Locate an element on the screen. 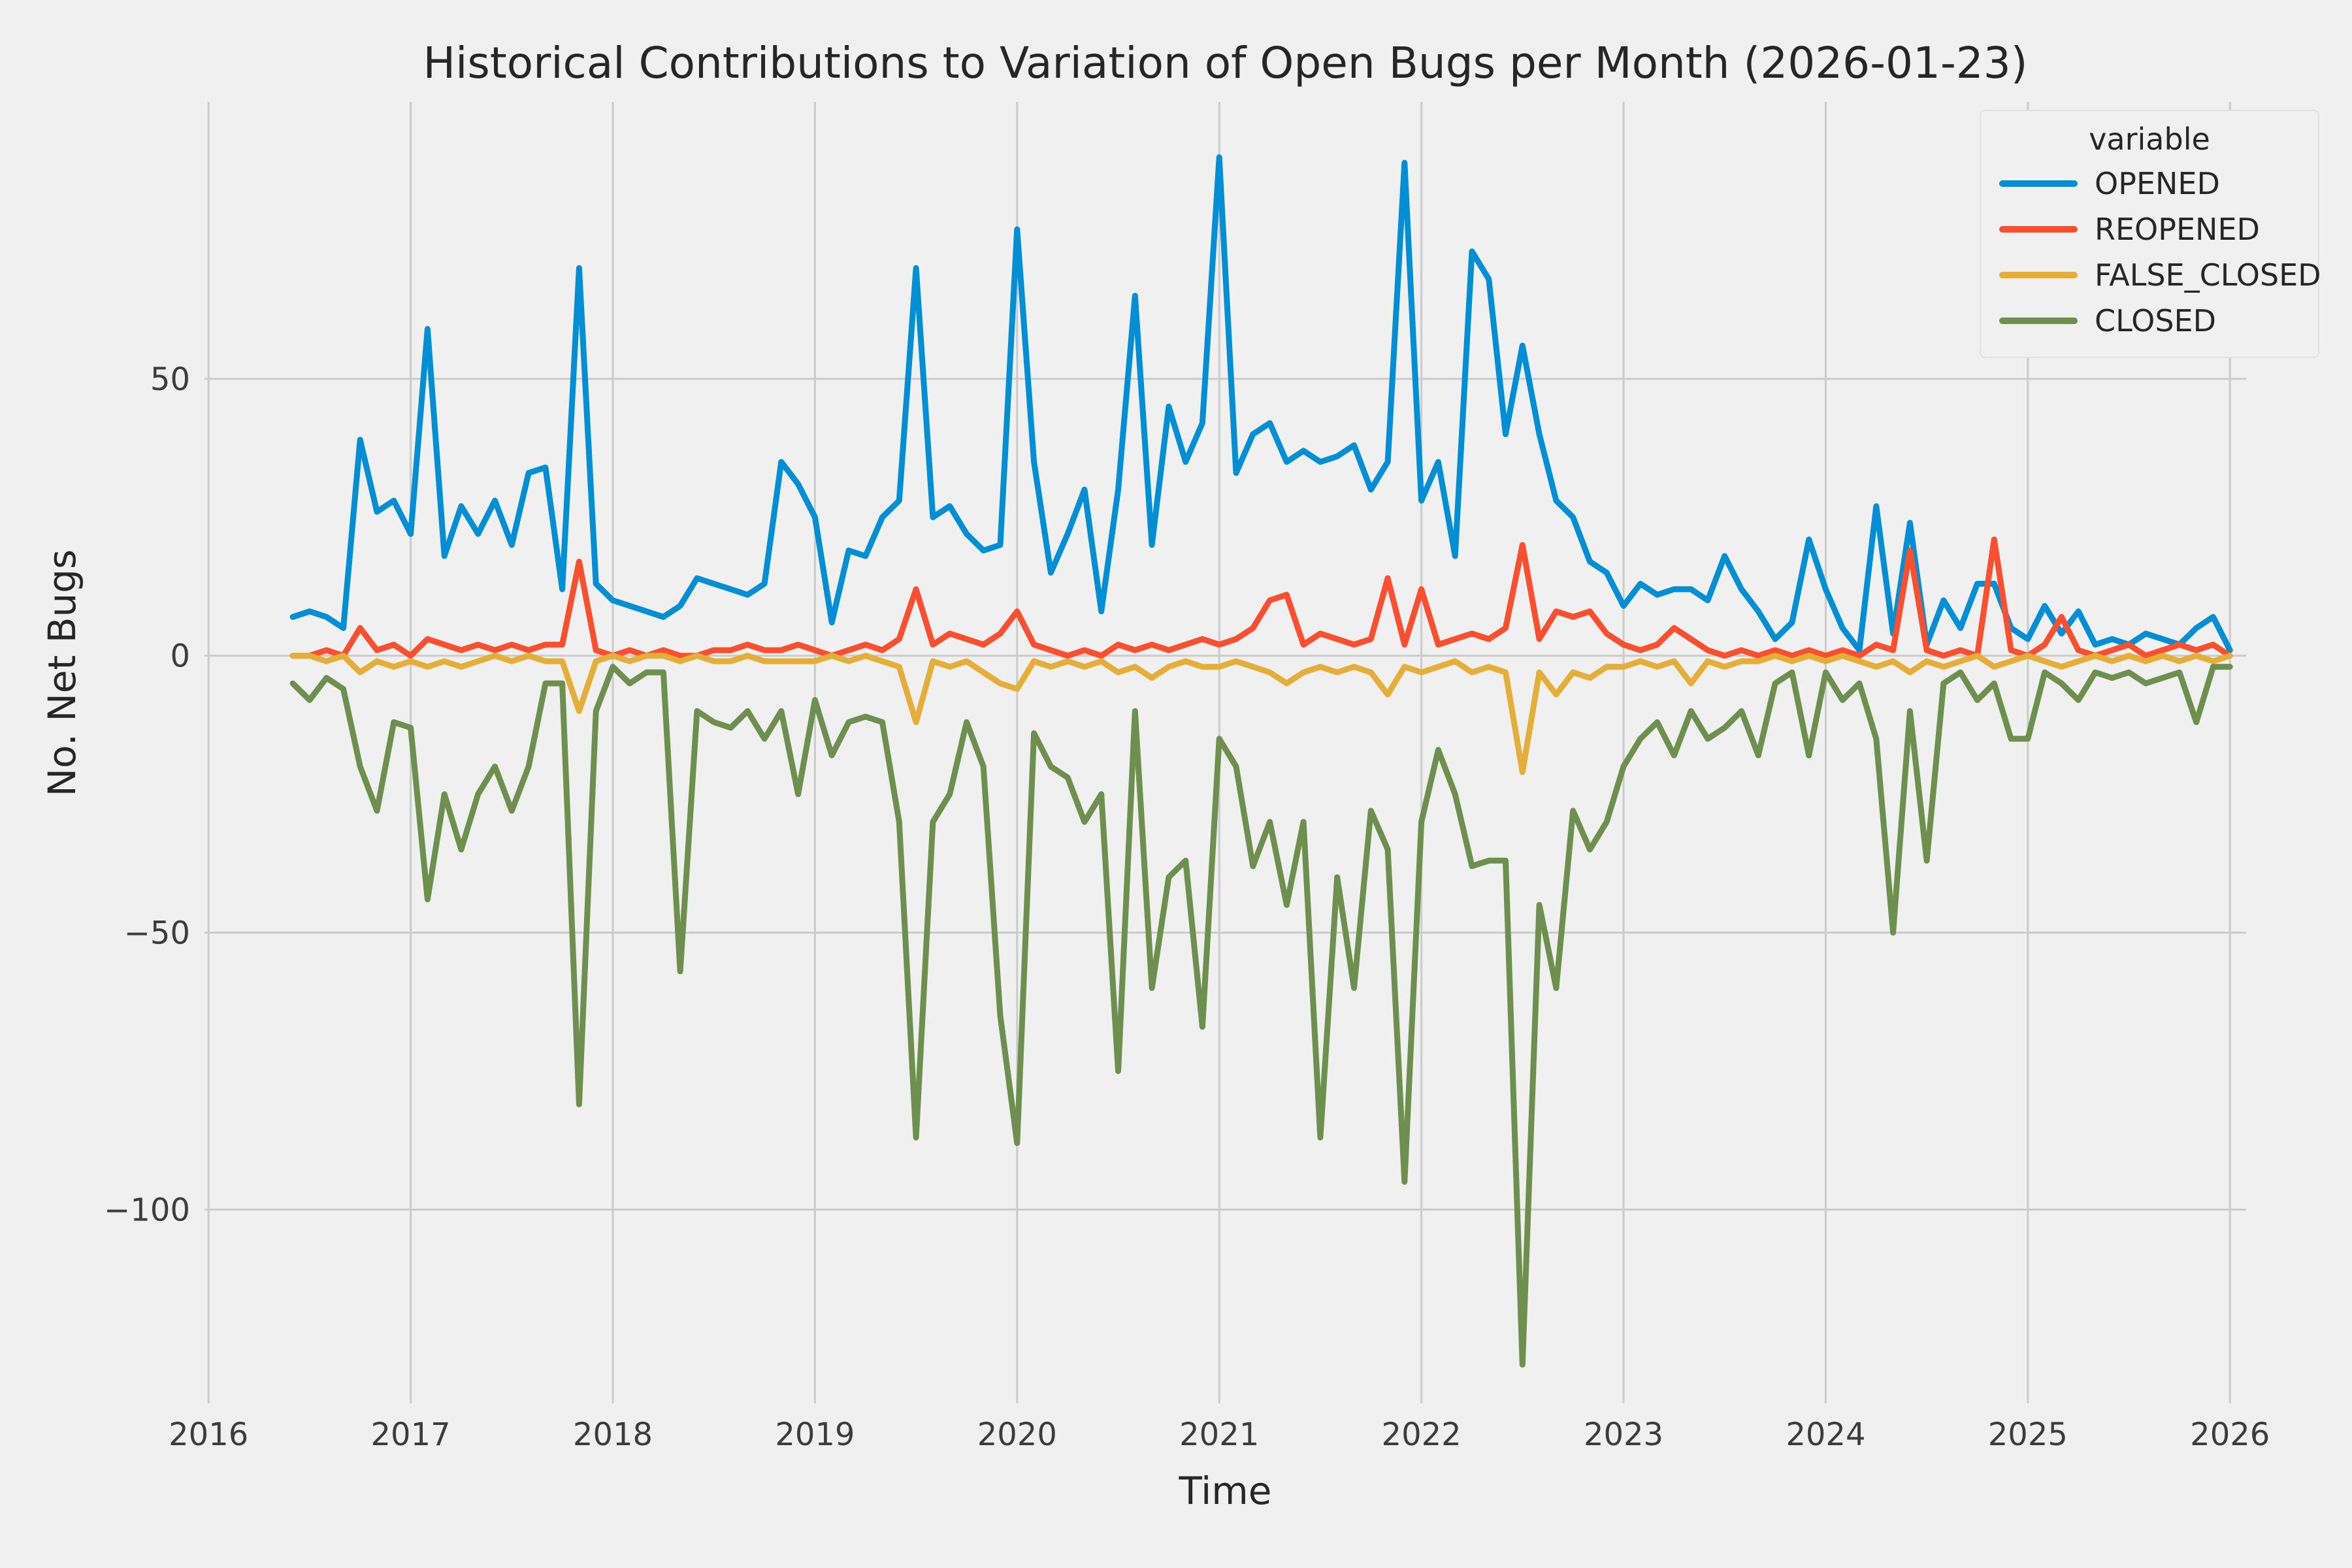 Image resolution: width=2352 pixels, height=1568 pixels. x-tick-label: 2025 is located at coordinates (2028, 1434).